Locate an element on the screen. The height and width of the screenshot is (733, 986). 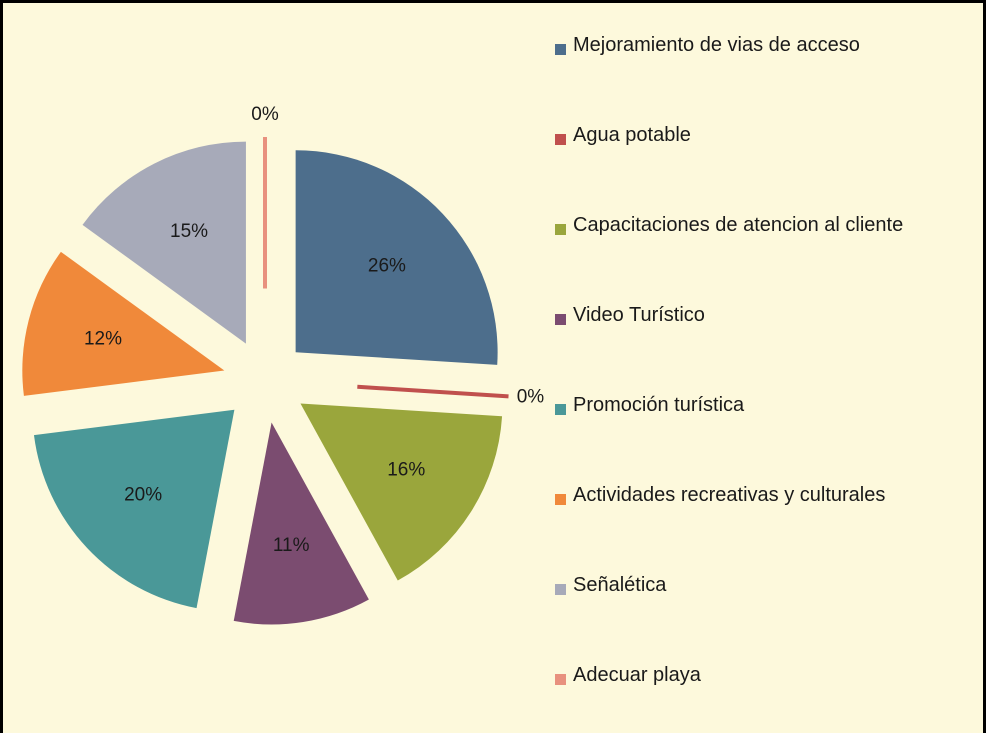
data-label: 15% is located at coordinates (189, 231).